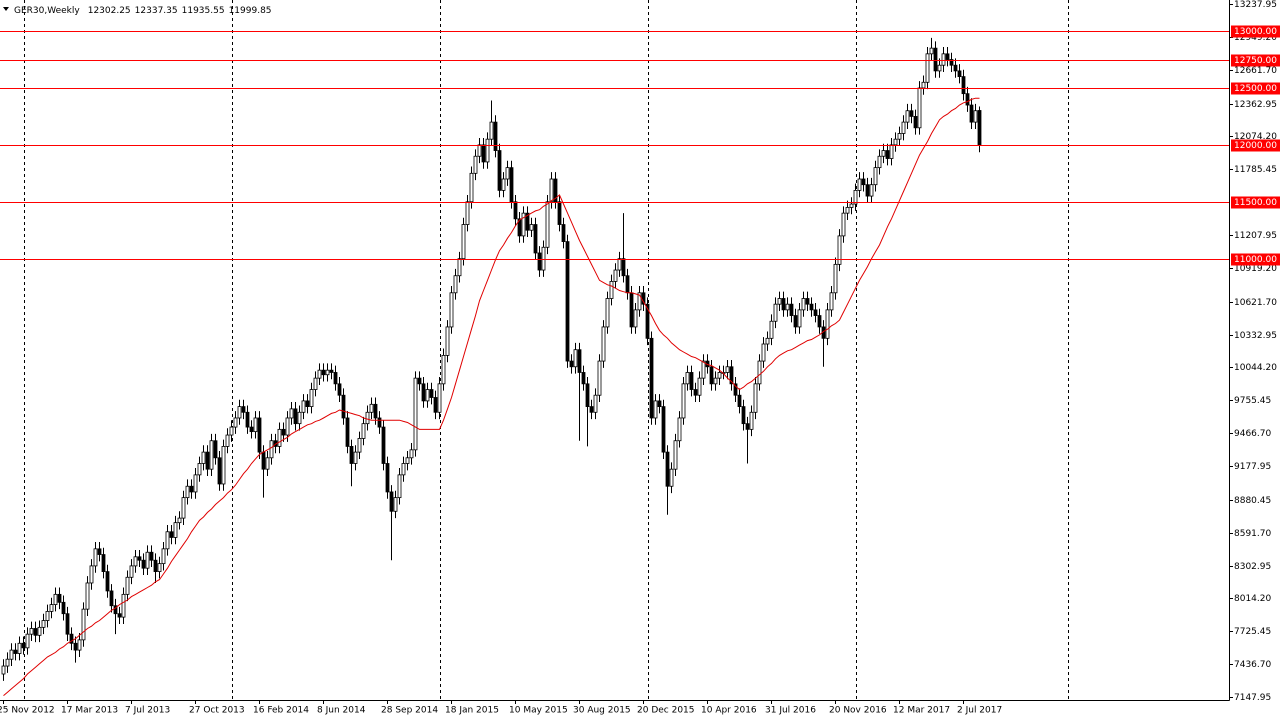 The height and width of the screenshot is (723, 1282). Describe the element at coordinates (1252, 434) in the screenshot. I see `y-tick-label: 9466.70` at that location.